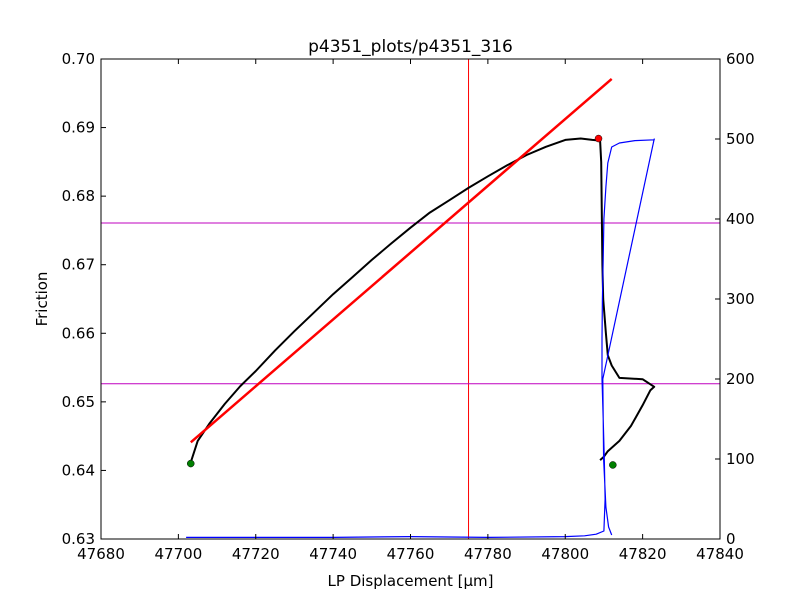 The image size is (800, 600). I want to click on y-axis-left: 0.63 0.64 0.65 0.66 0.67 0.68 0.69 0.70, so click(84, 299).